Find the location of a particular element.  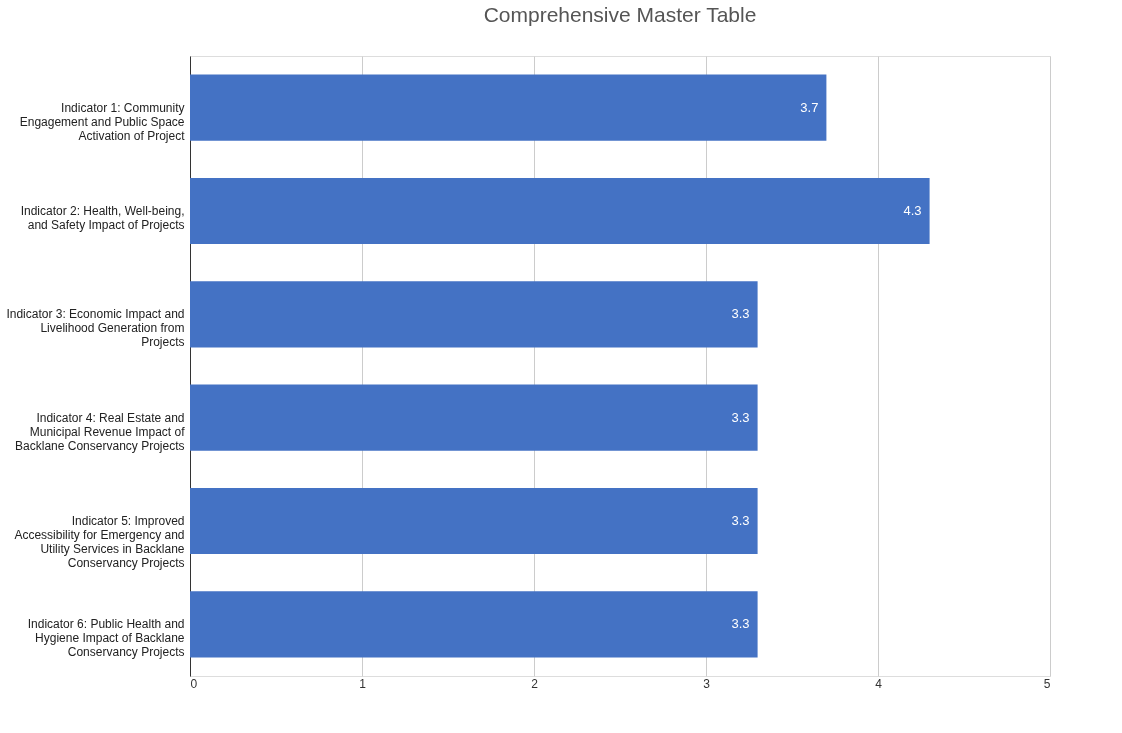

data-label: 3.7 is located at coordinates (809, 107).